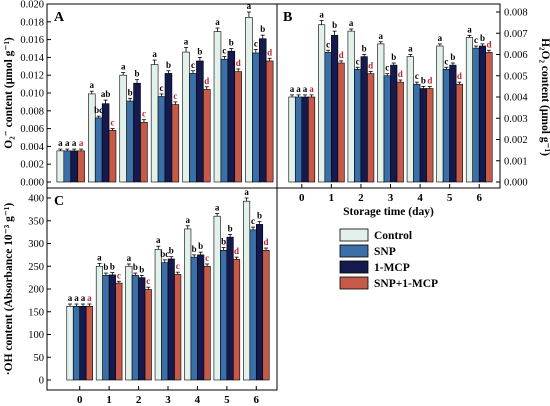 The height and width of the screenshot is (406, 550). Describe the element at coordinates (361, 198) in the screenshot. I see `x-tick-label: 2` at that location.